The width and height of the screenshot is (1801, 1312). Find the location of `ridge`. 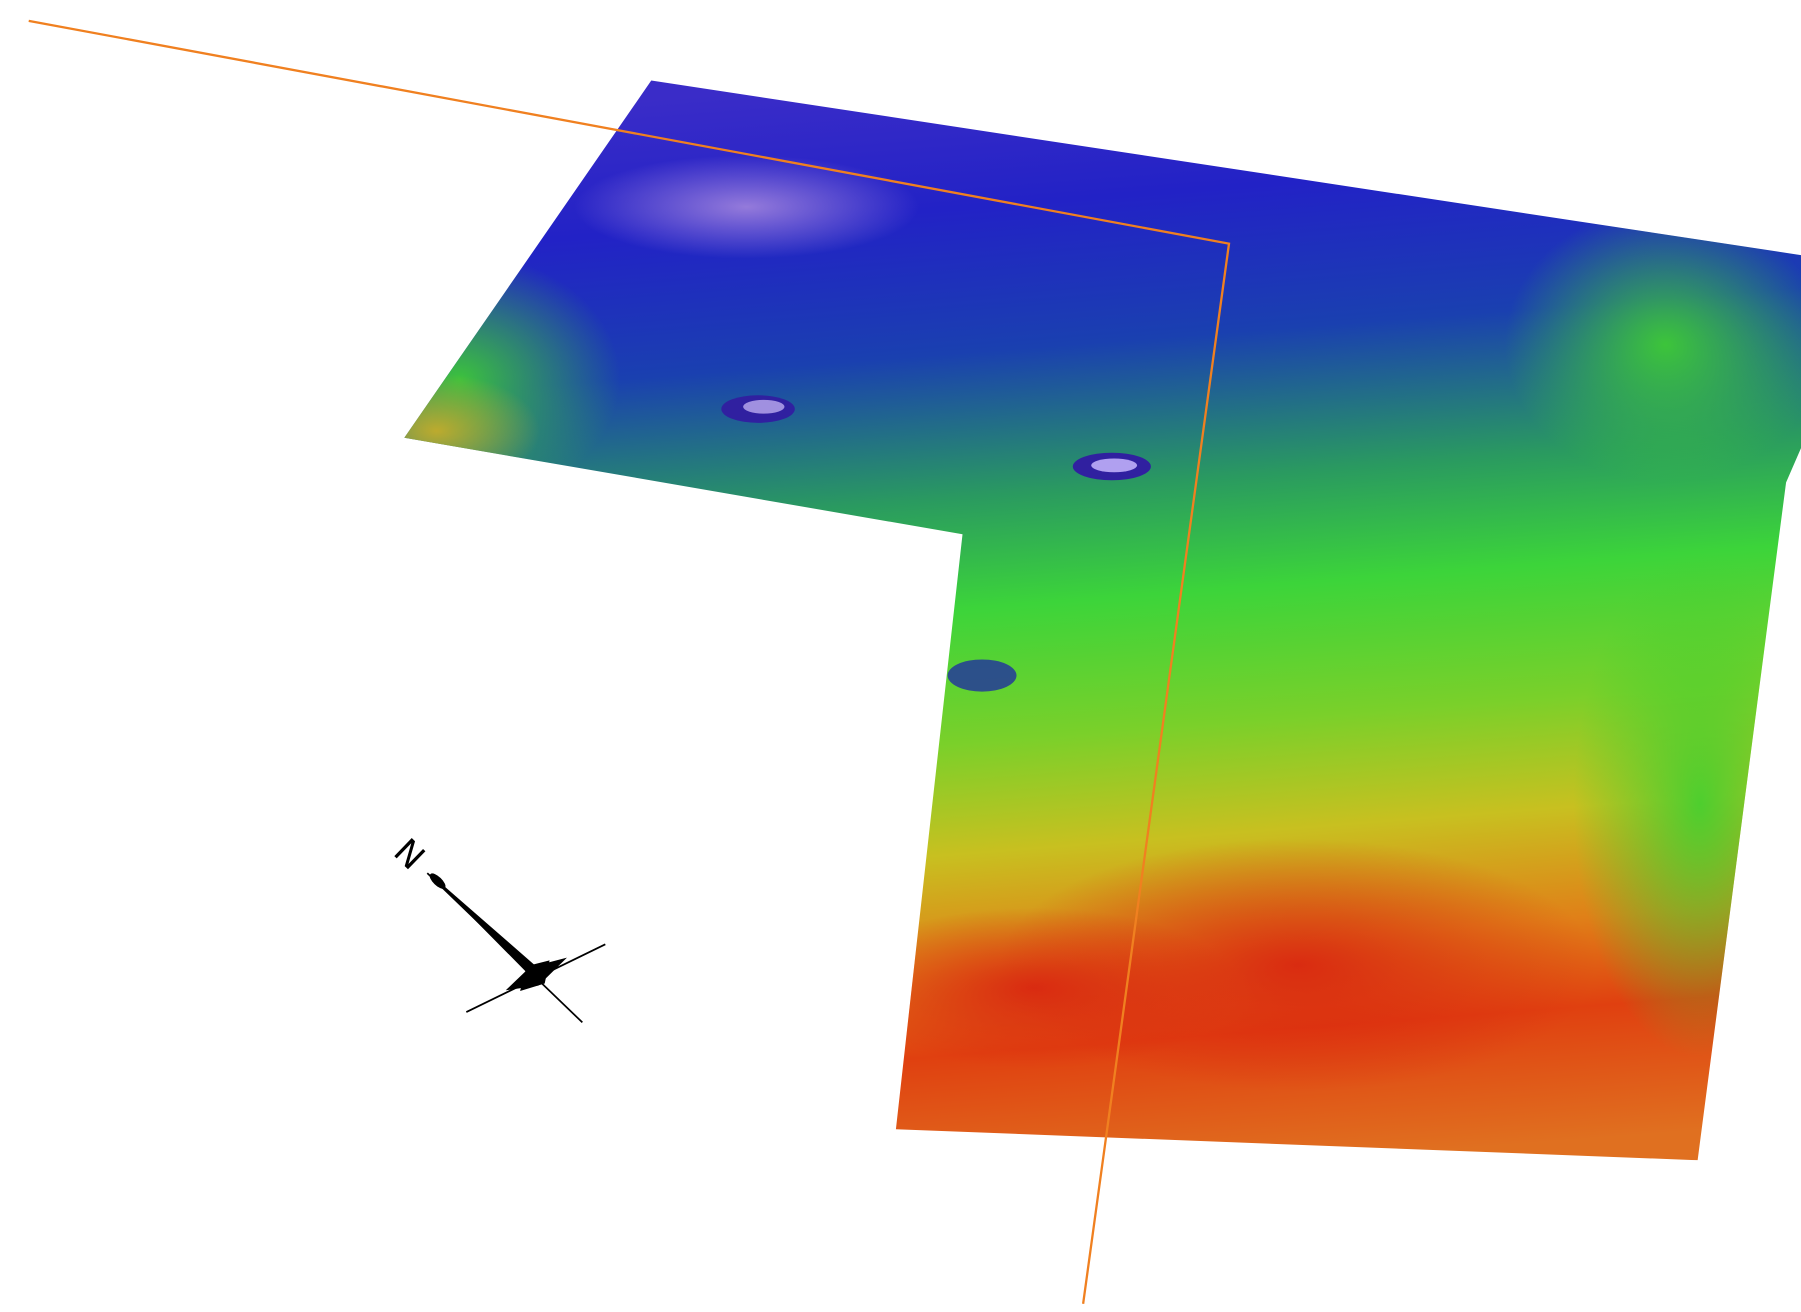

ridge is located at coordinates (746, 207).